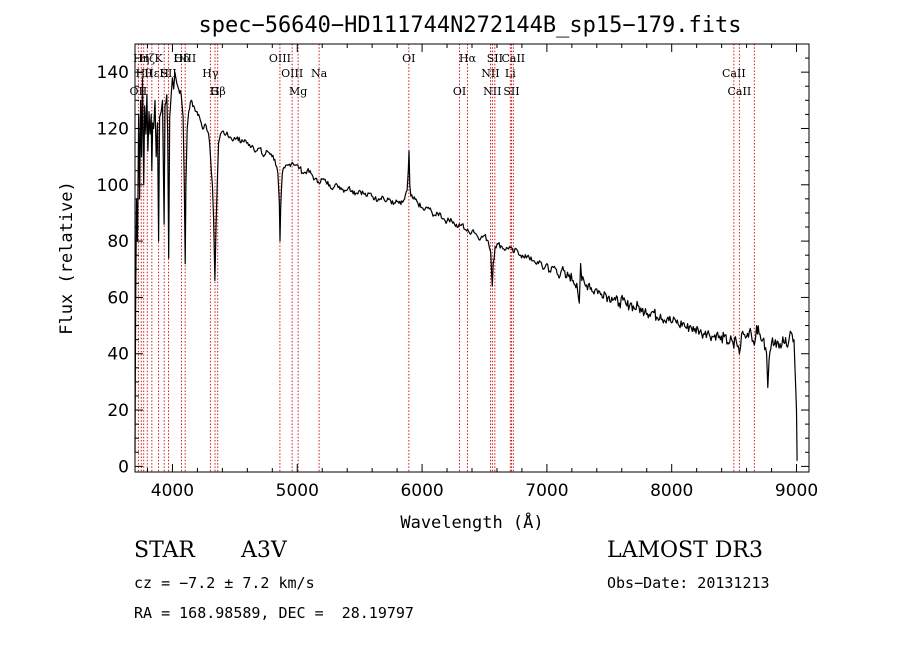  I want to click on y-axis-label: Flux (relative), so click(67, 258).